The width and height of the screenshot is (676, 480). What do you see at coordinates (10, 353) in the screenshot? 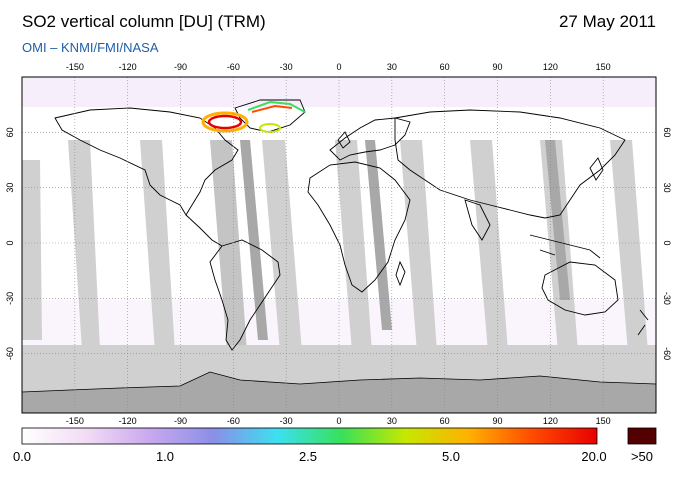
I see `lat-tick-left: -60` at bounding box center [10, 353].